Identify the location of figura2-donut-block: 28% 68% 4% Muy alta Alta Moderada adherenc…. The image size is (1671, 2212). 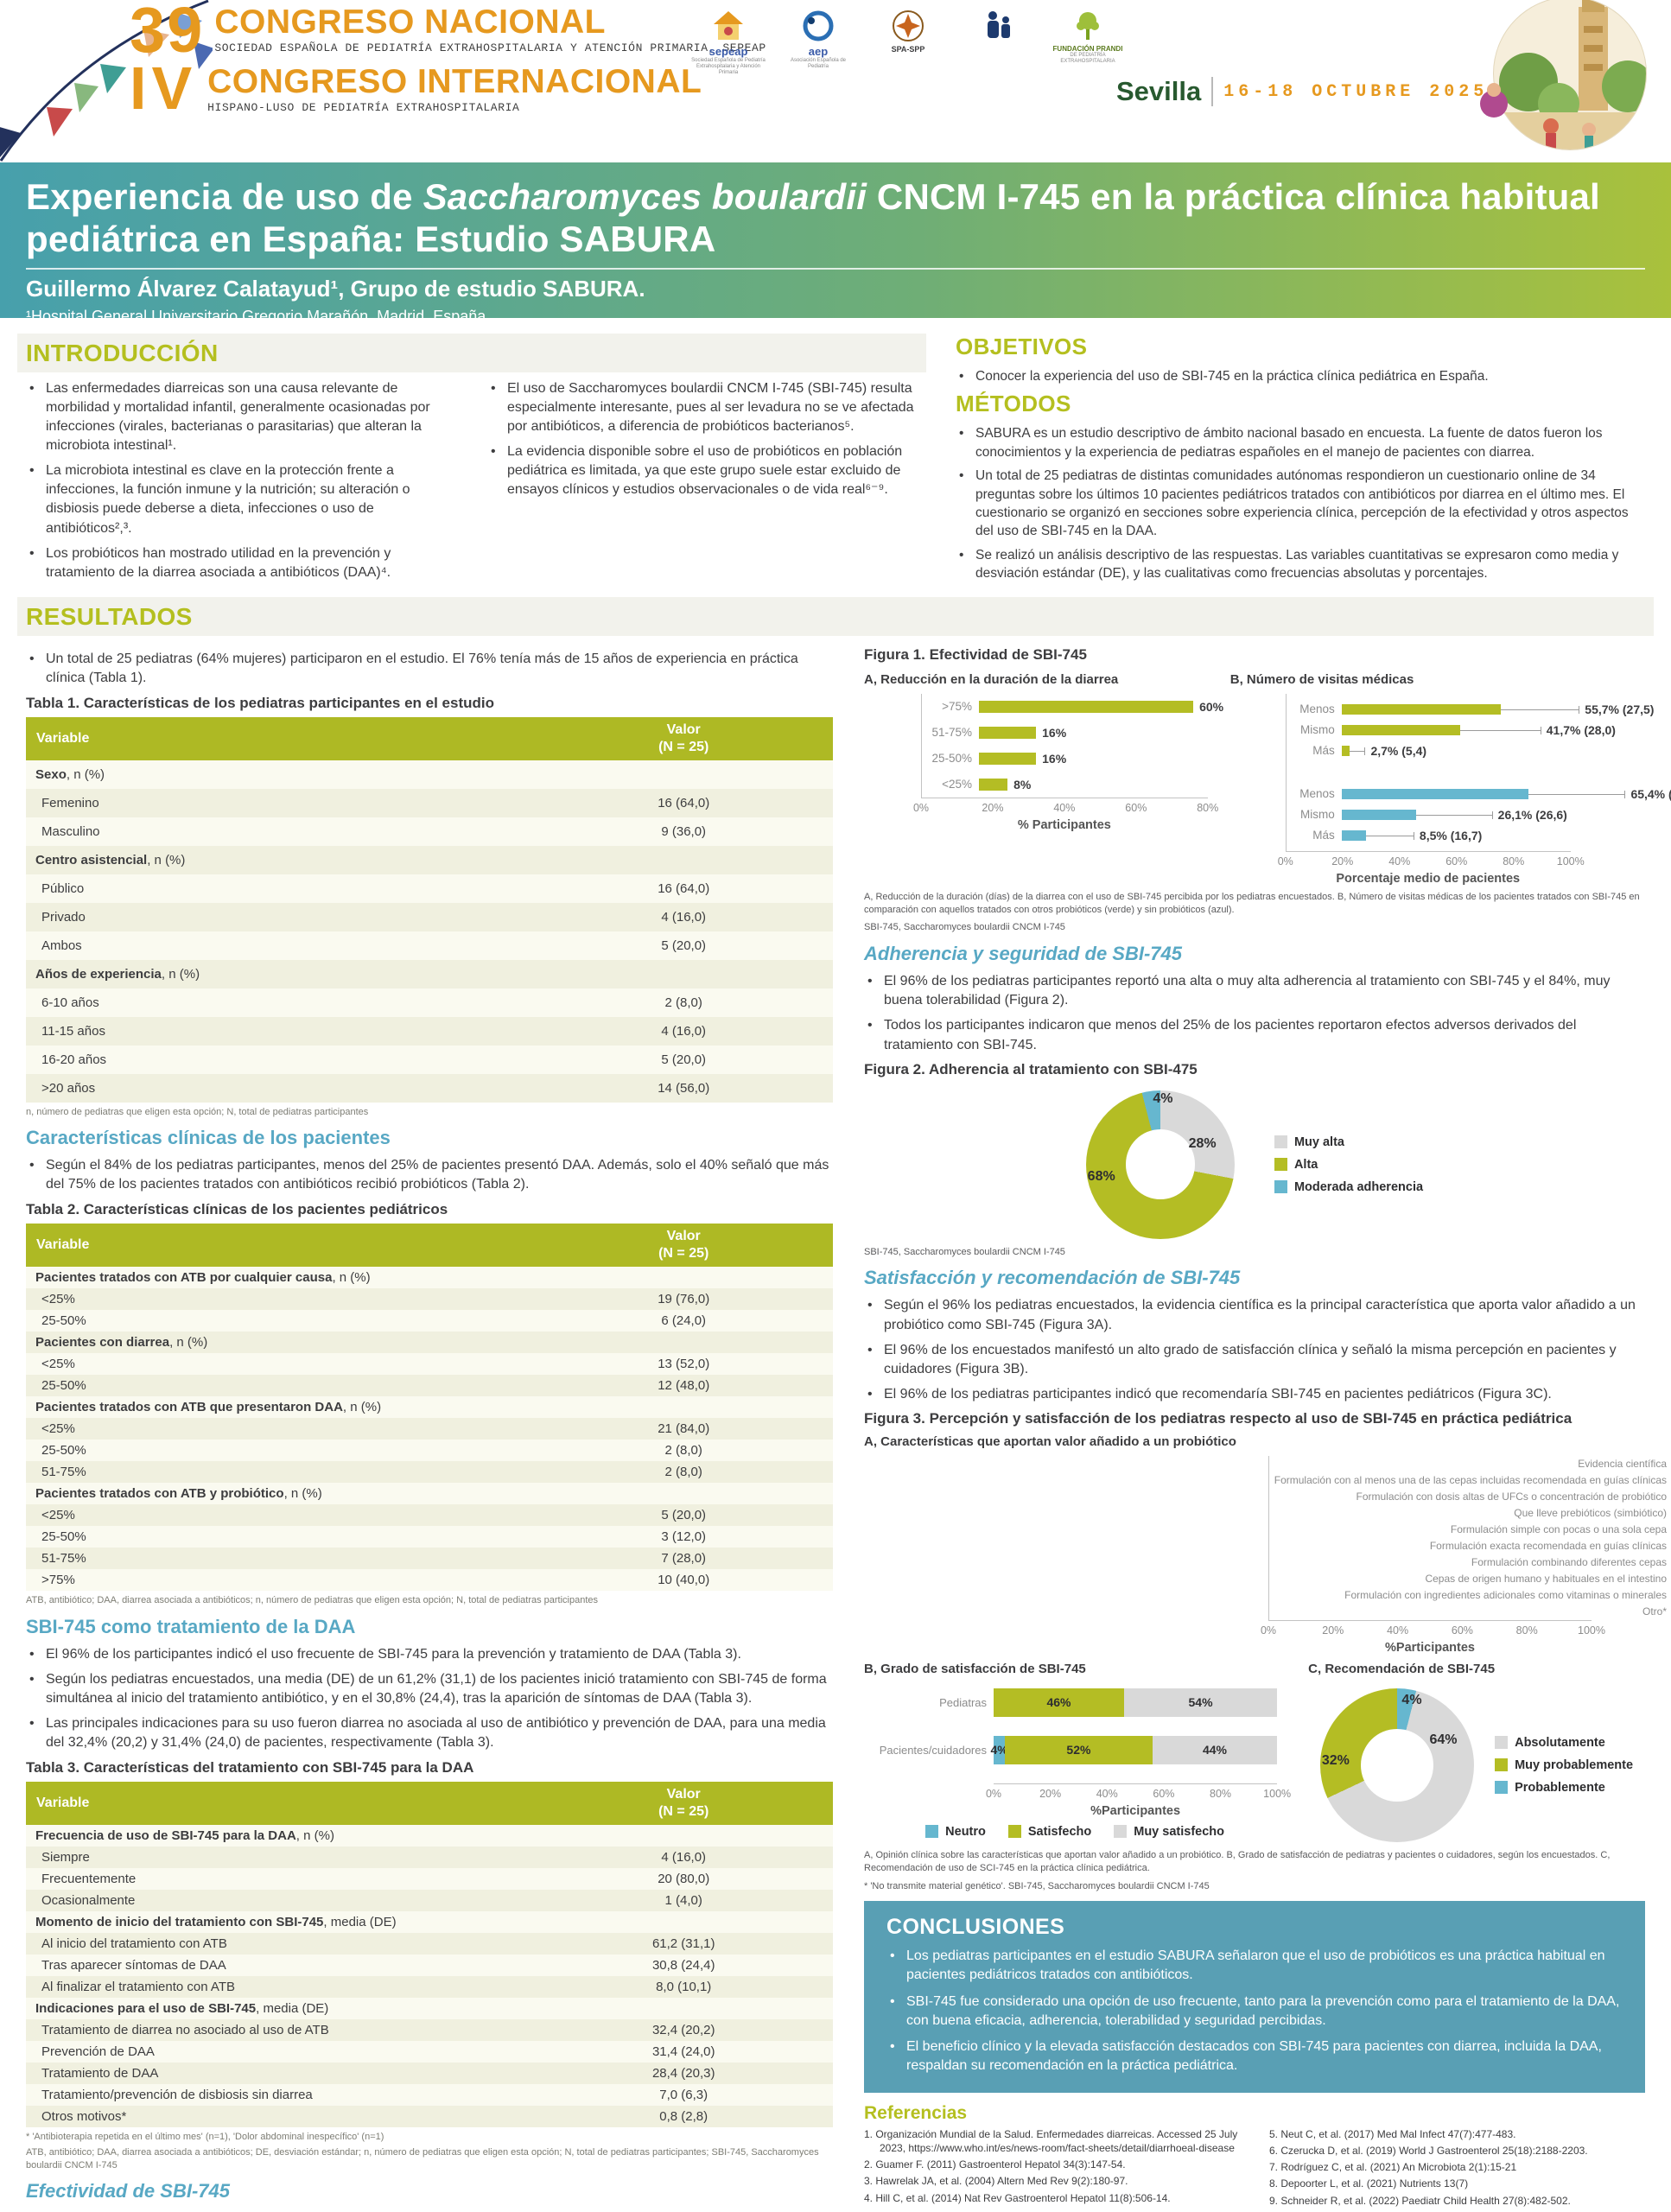
(1254, 1163).